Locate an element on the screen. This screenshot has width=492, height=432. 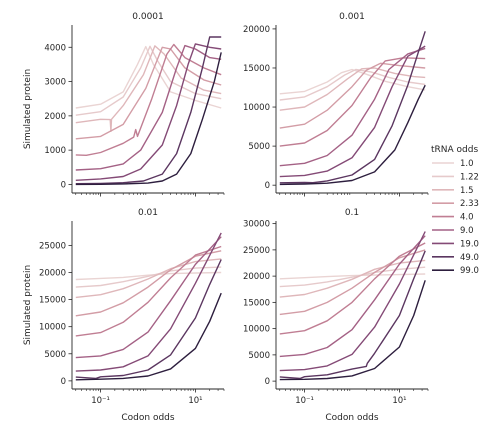
legend-label: 2.33 is located at coordinates (469, 204).